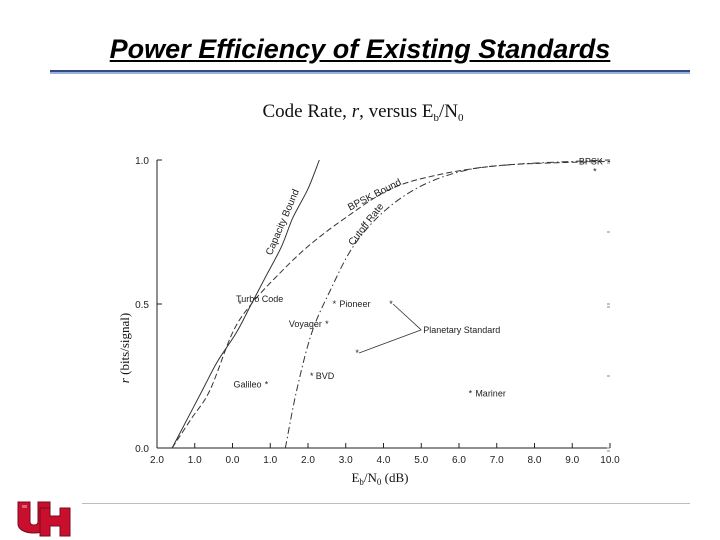 The image size is (720, 540). I want to click on point-label-voyager: Voyager, so click(305, 324).